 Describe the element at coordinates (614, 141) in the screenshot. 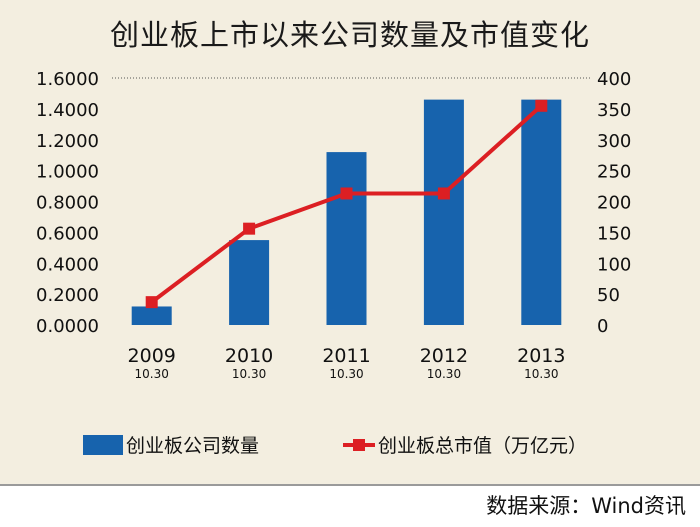

I see `right-tick-label: 300` at that location.